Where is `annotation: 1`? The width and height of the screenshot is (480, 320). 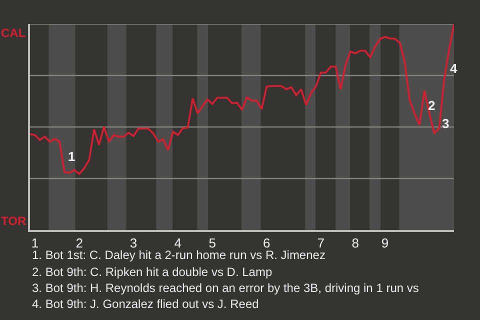
annotation: 1 is located at coordinates (72, 156).